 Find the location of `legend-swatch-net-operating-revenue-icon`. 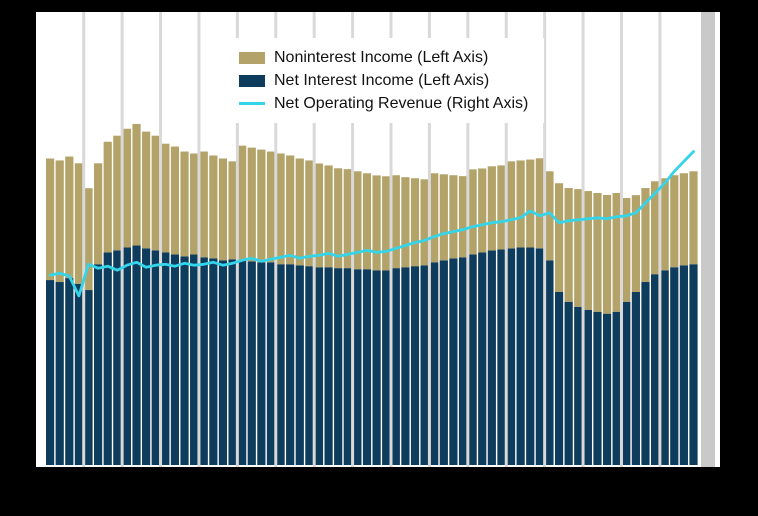

legend-swatch-net-operating-revenue-icon is located at coordinates (252, 103).